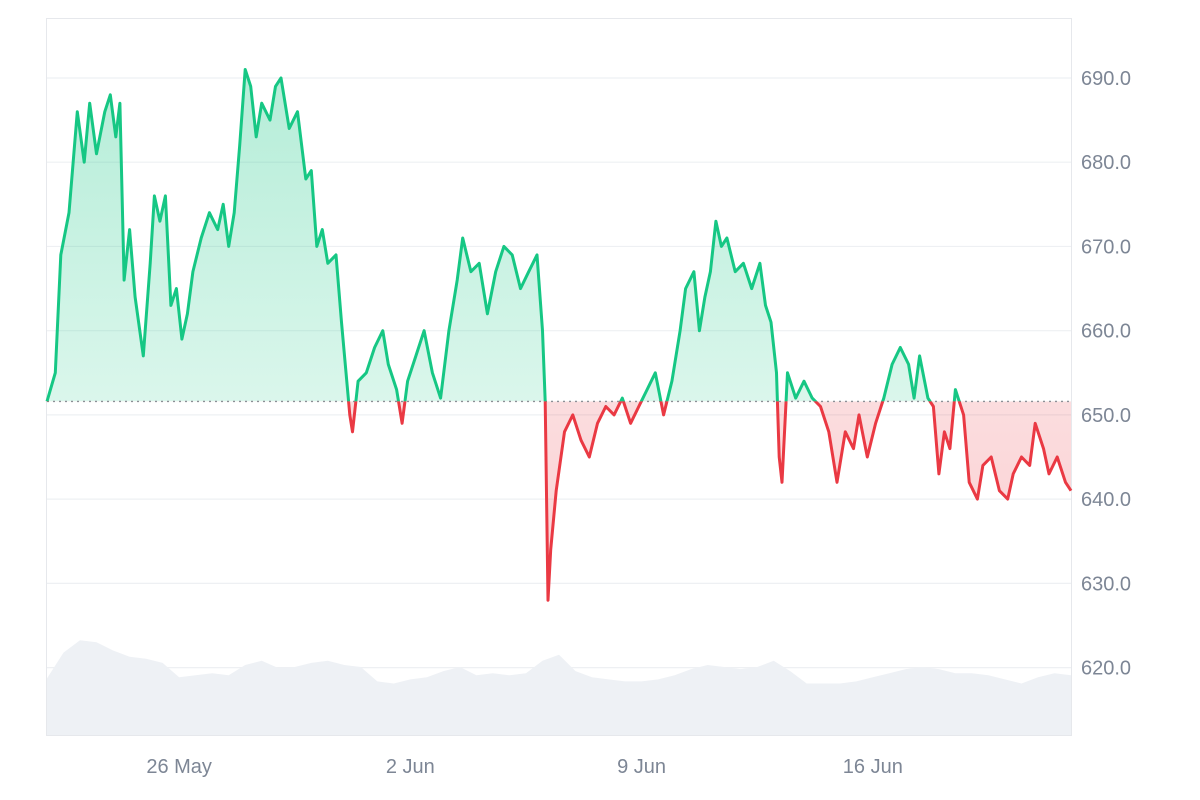 The height and width of the screenshot is (800, 1200). I want to click on y-tick-label: 650.0, so click(1106, 416).